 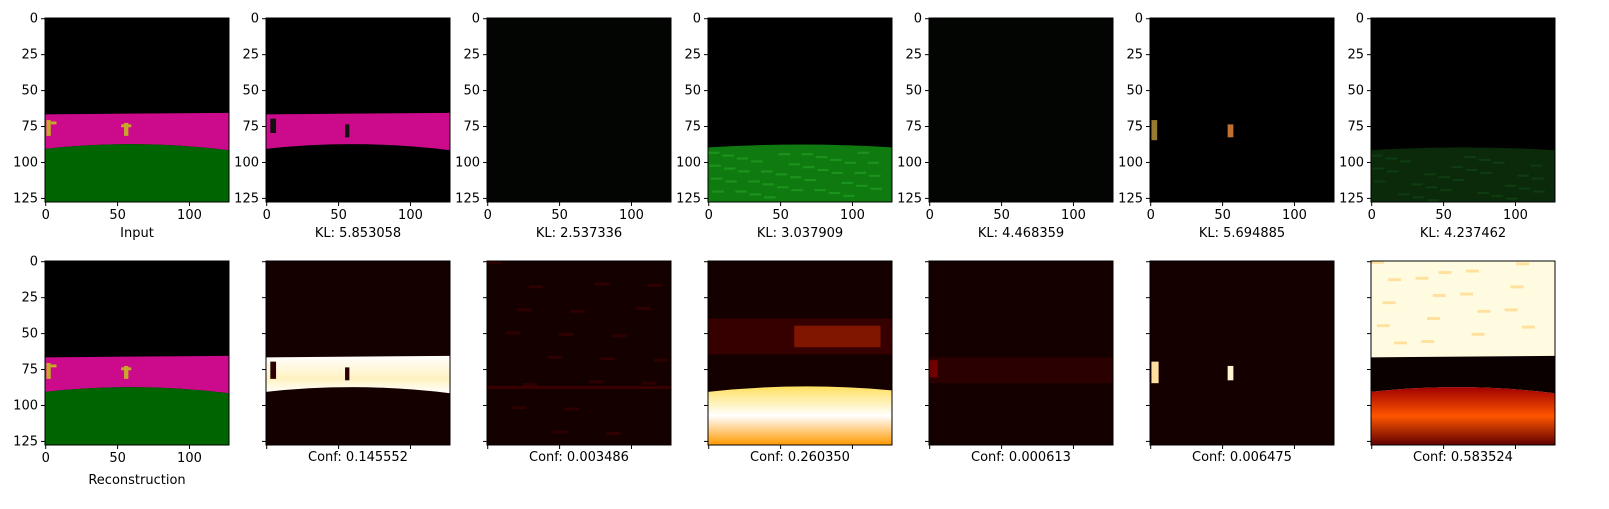 I want to click on panel-top-slot6: 0 50 100 0 25 50 75 100 125 KL: 4.237462, so click(x=1447, y=126).